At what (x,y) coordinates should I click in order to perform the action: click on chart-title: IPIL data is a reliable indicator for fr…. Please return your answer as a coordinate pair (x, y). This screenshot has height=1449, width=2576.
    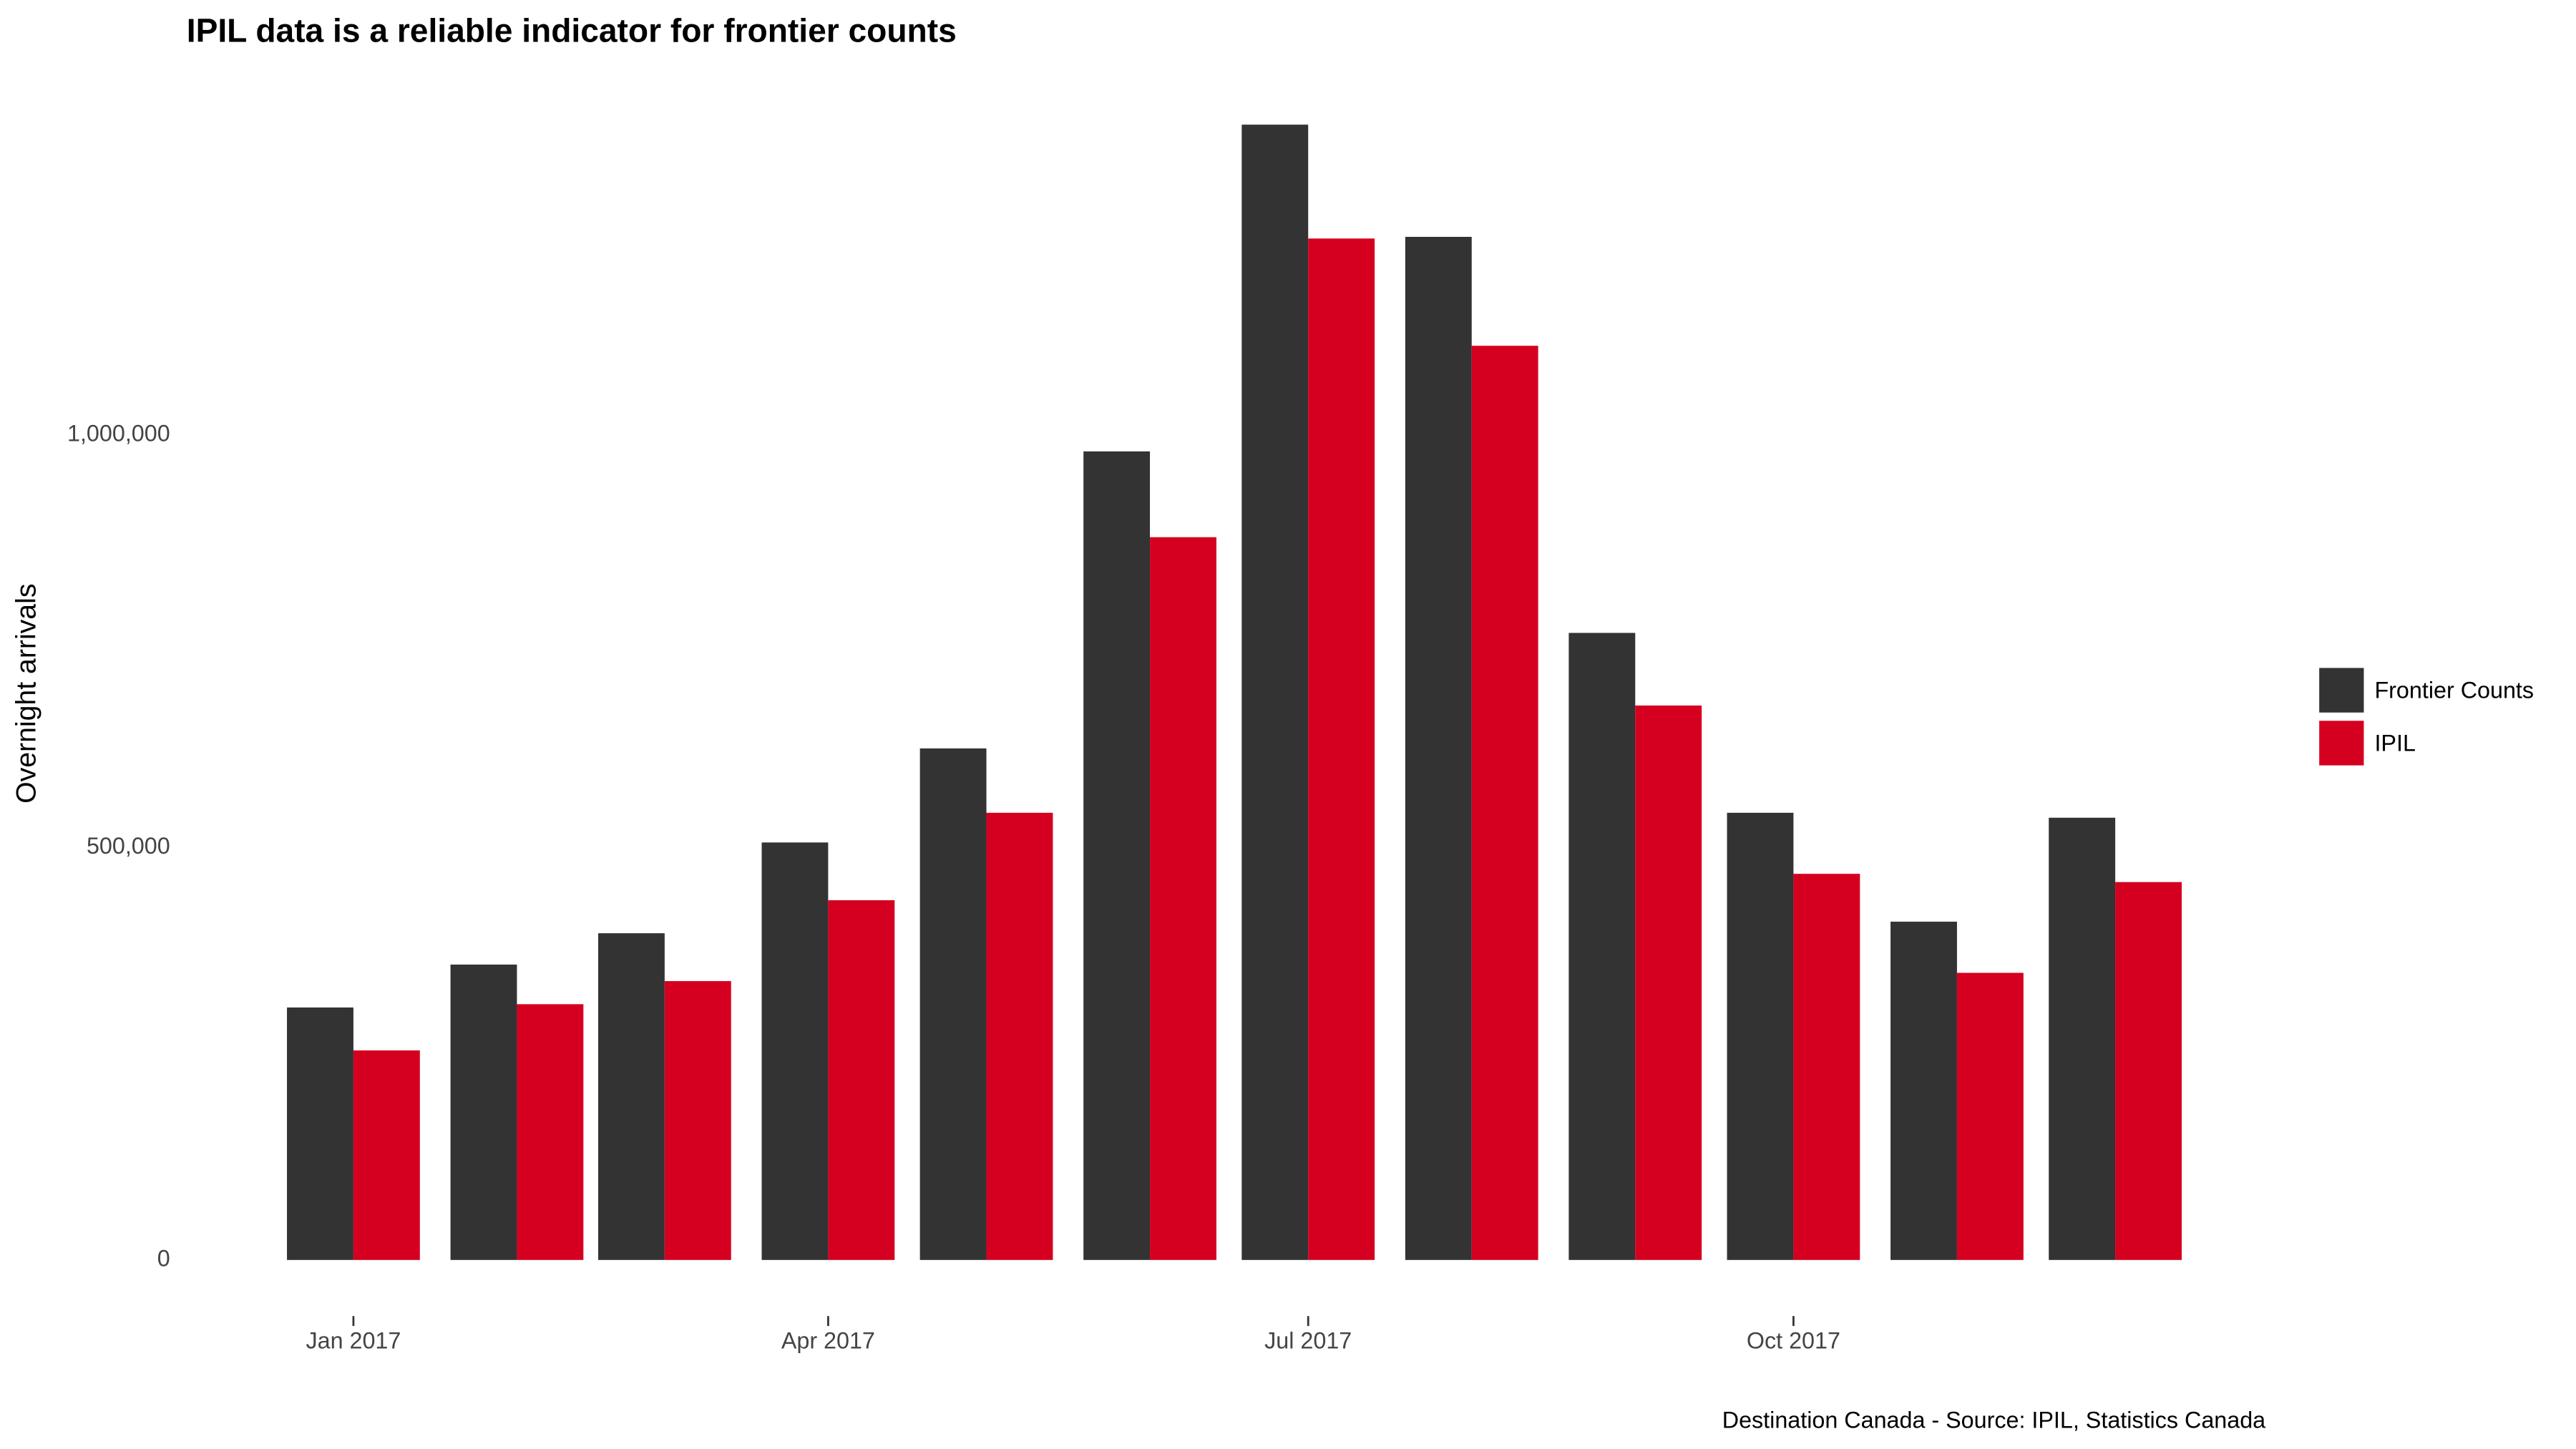
    Looking at the image, I should click on (572, 30).